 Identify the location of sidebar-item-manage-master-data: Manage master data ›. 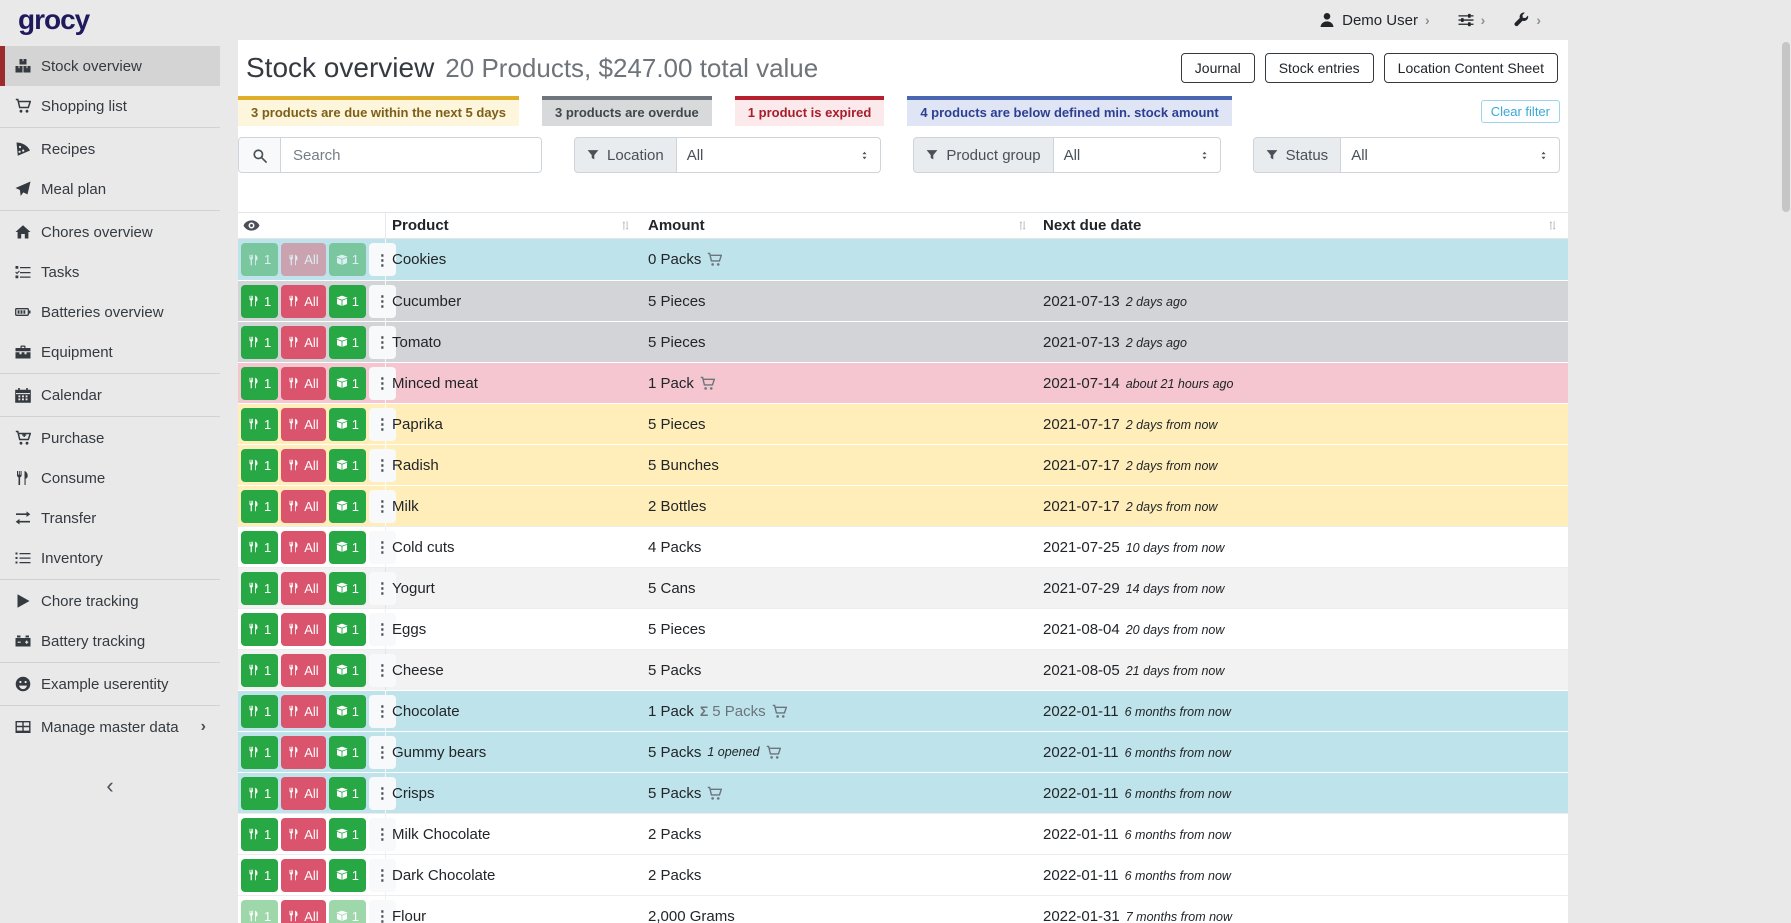
(110, 727).